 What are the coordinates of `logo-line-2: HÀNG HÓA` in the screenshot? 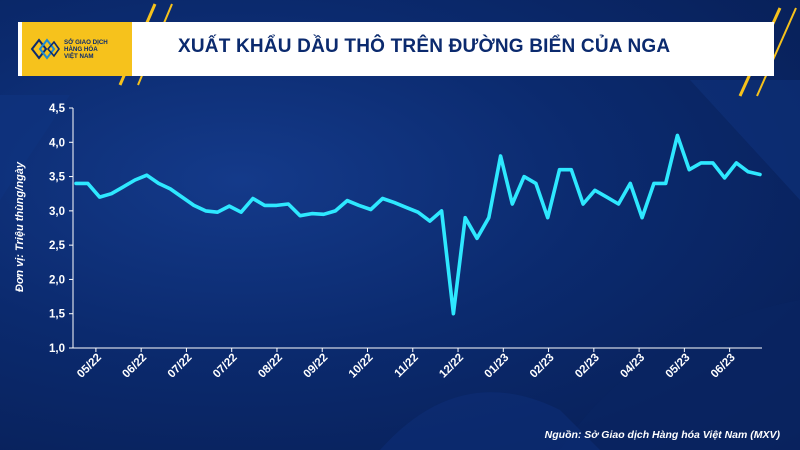 It's located at (81, 49).